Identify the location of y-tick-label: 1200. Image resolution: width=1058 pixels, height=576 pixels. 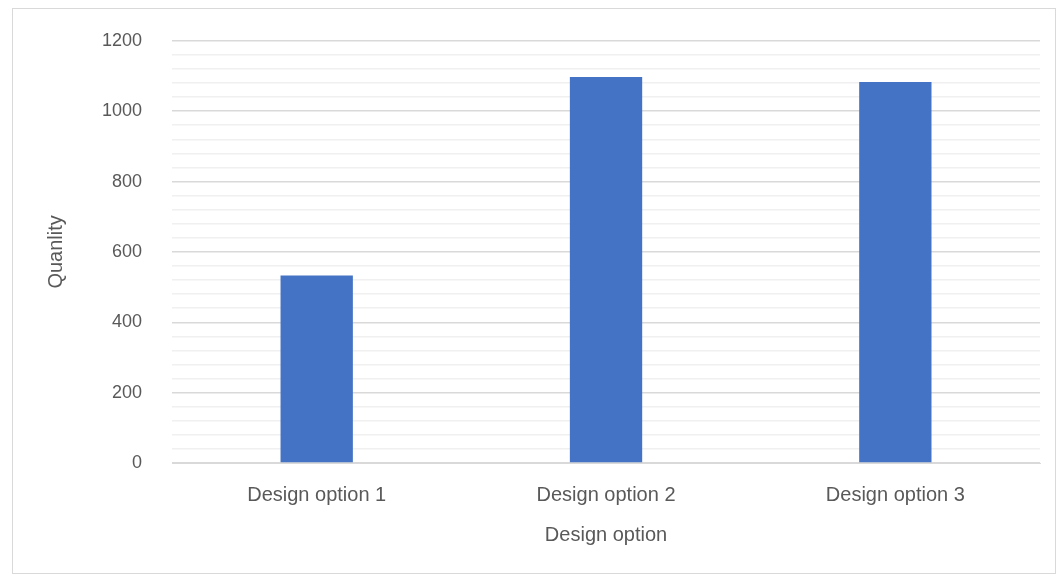
(122, 39).